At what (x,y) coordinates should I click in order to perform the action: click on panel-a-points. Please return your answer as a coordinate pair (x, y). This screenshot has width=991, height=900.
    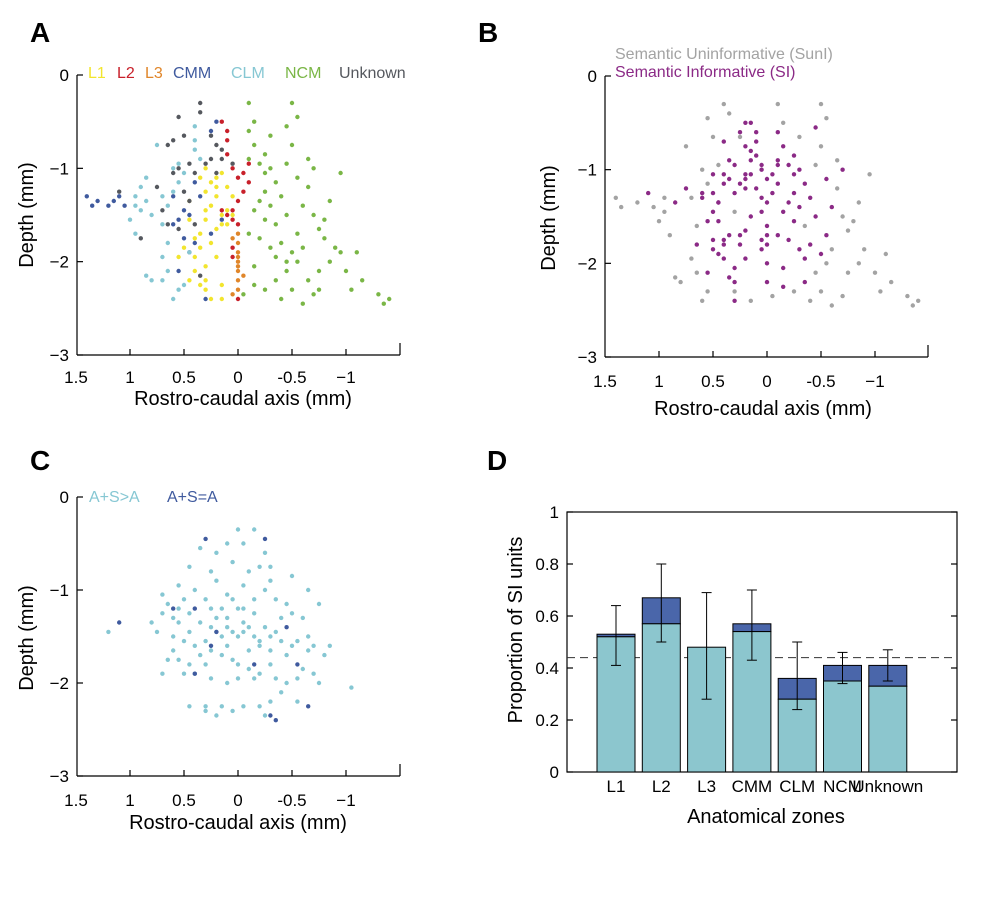
    Looking at the image, I should click on (238, 203).